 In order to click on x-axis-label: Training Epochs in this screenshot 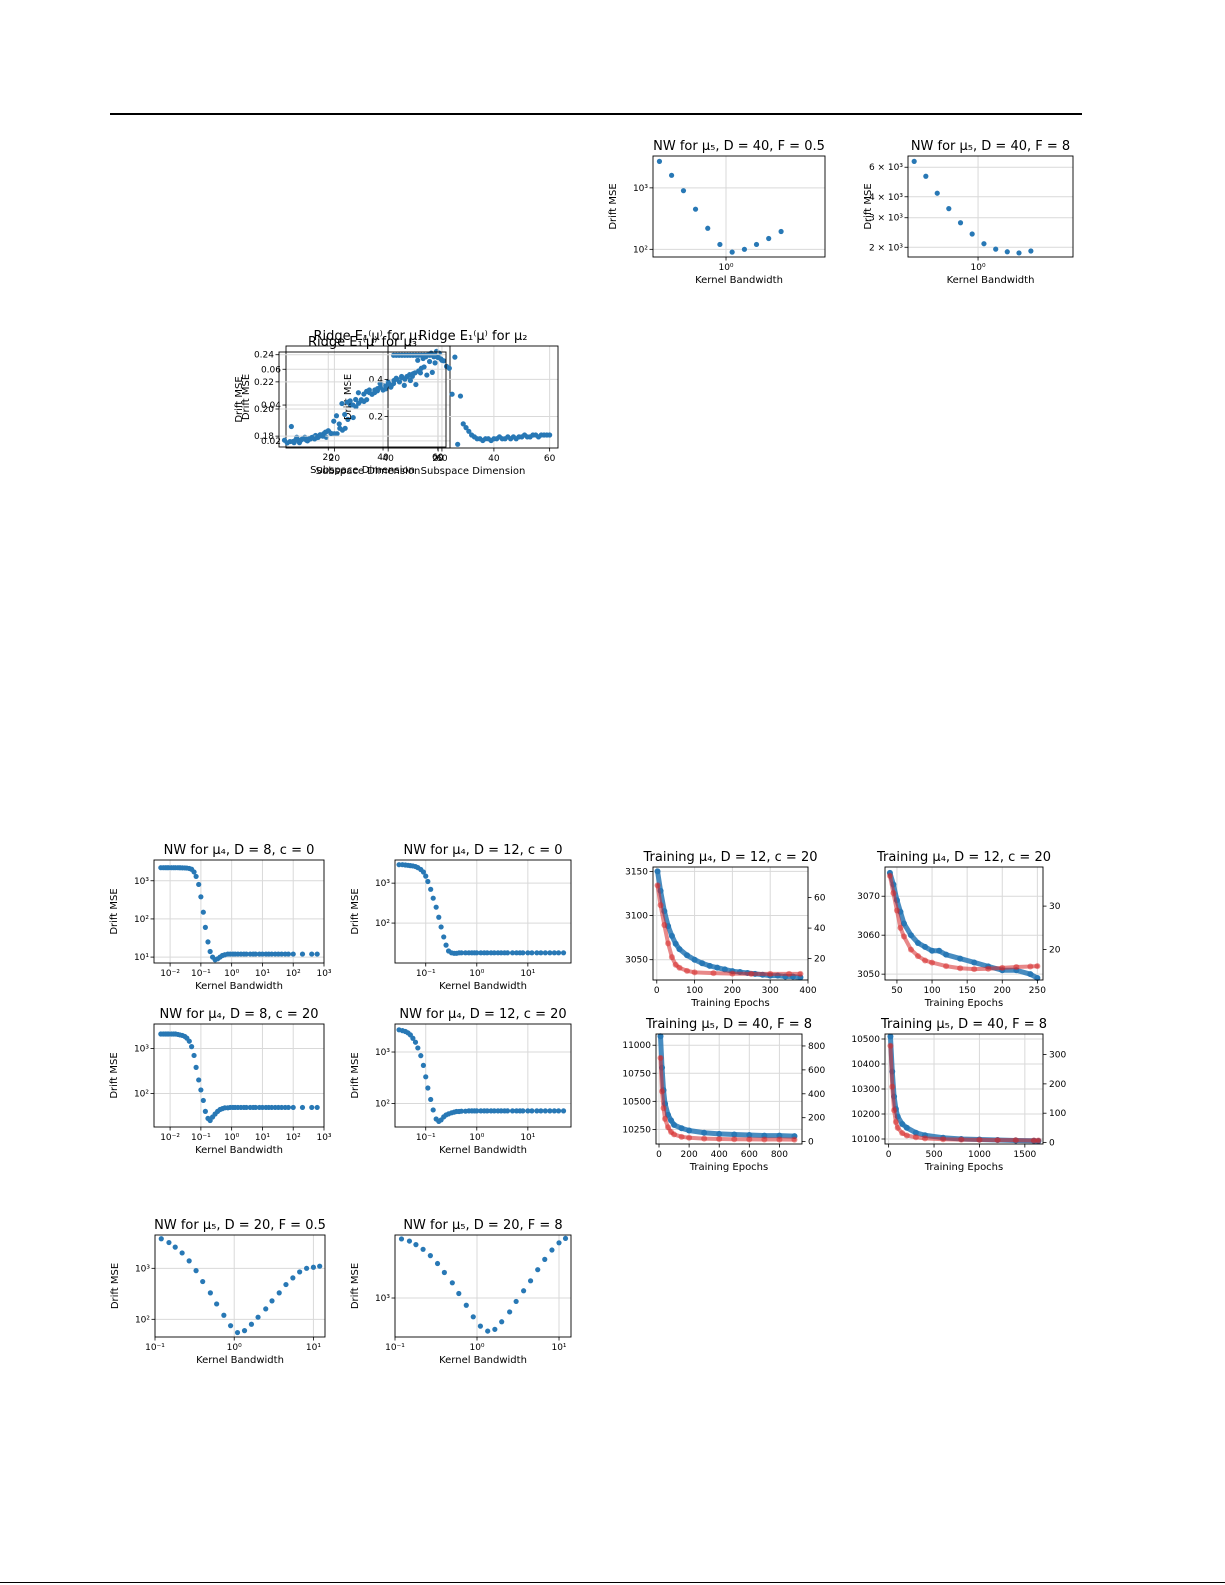, I will do `click(729, 1003)`.